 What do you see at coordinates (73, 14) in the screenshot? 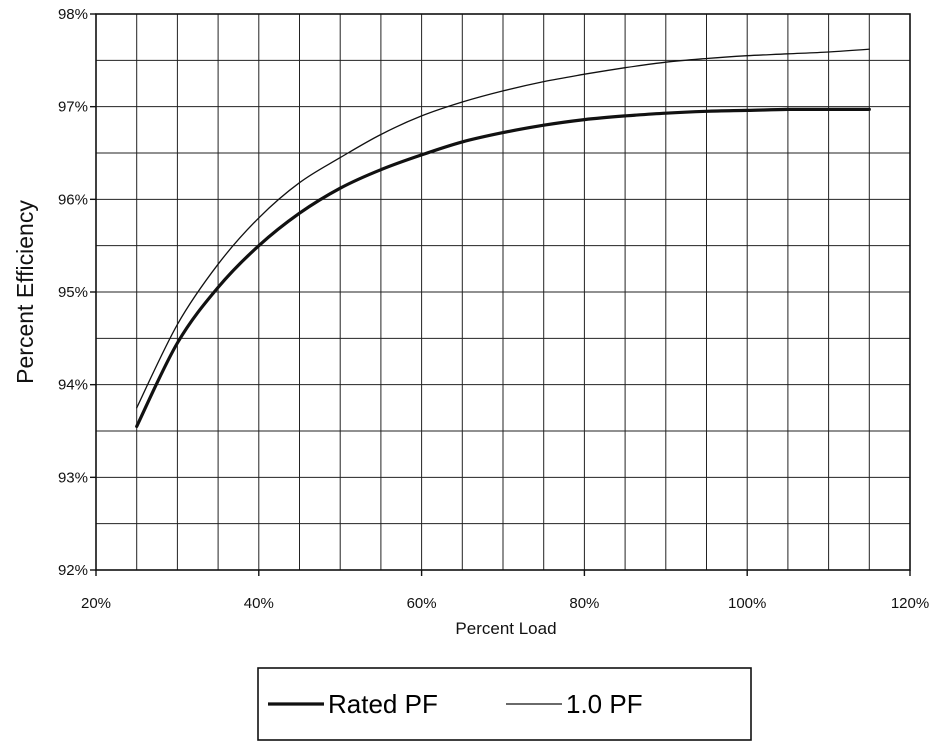
I see `y-tick-label: 98%` at bounding box center [73, 14].